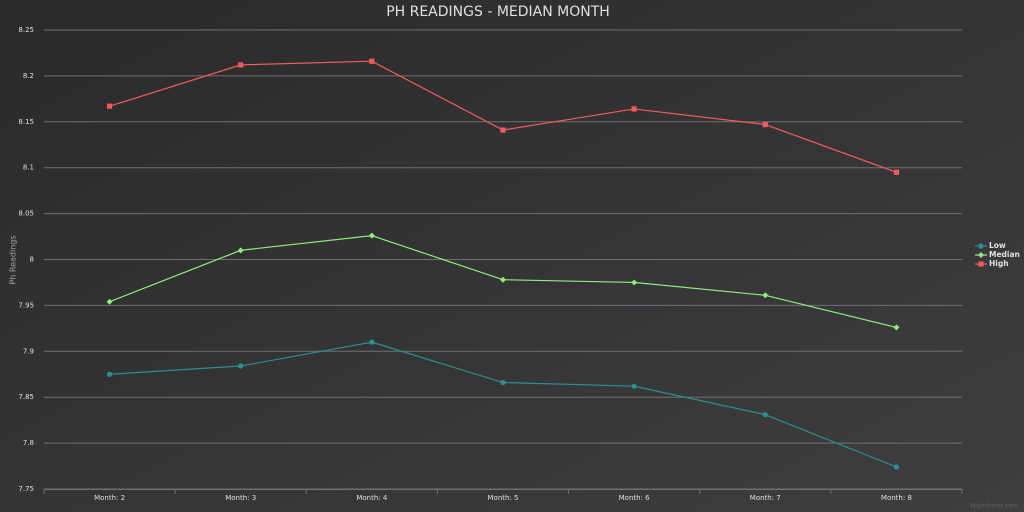 The height and width of the screenshot is (512, 1024). What do you see at coordinates (28, 76) in the screenshot?
I see `y-tick-label: 8.2` at bounding box center [28, 76].